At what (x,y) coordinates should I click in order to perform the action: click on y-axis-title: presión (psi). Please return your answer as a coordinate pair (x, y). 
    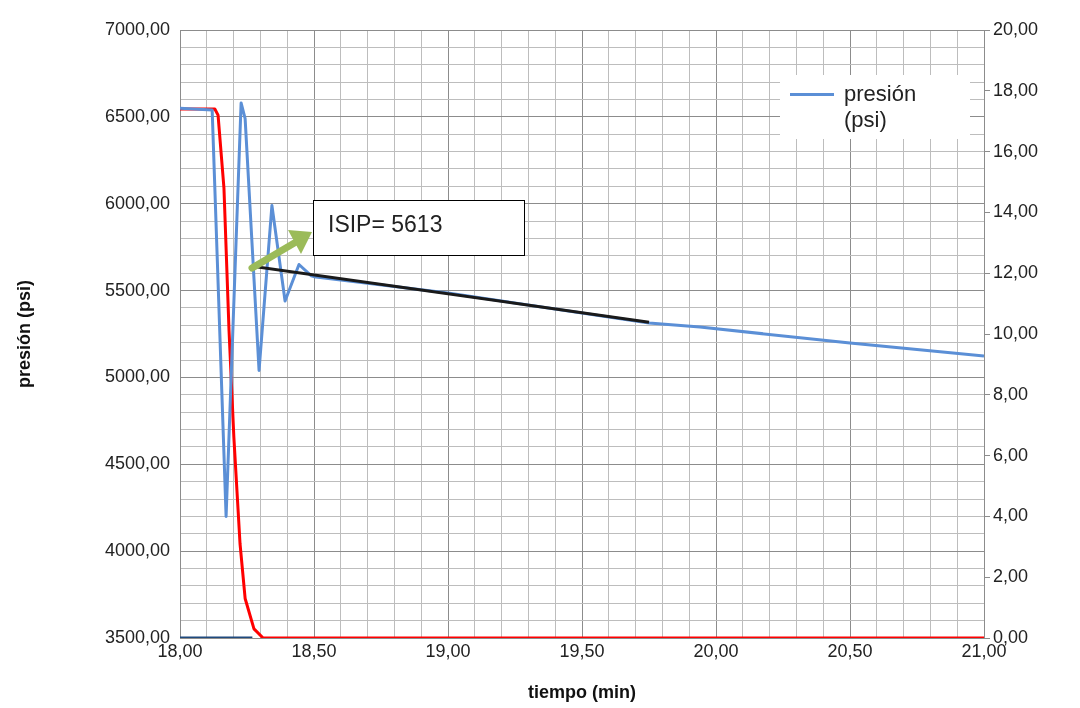
    Looking at the image, I should click on (23, 334).